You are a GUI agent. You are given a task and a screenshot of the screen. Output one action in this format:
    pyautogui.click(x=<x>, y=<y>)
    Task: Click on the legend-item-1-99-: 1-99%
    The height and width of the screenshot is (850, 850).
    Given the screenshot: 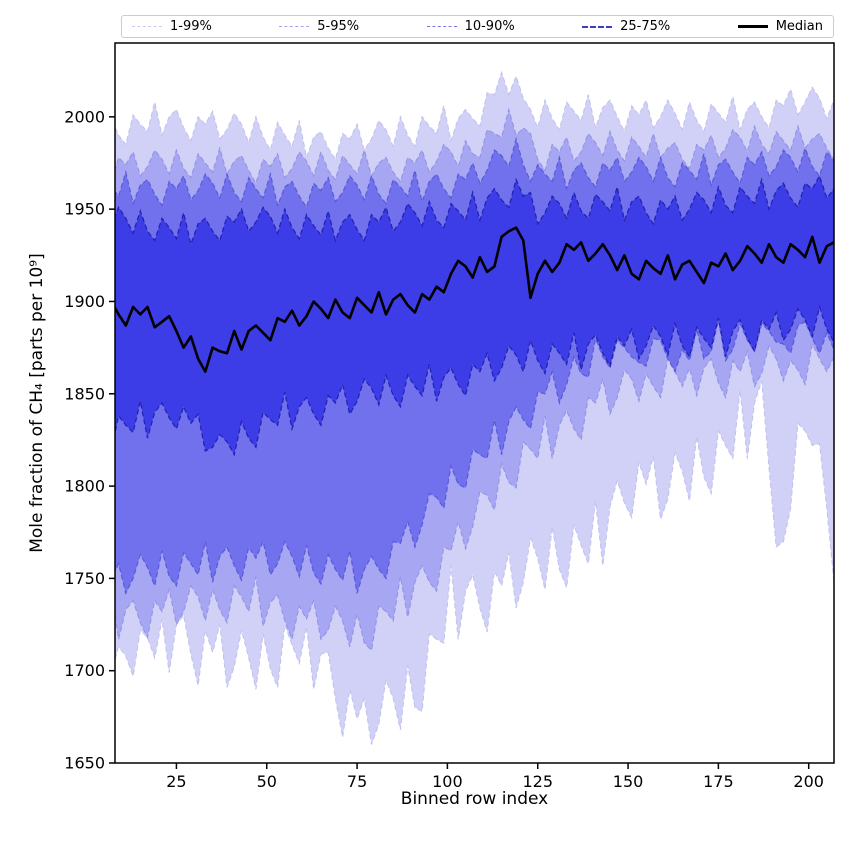 What is the action you would take?
    pyautogui.click(x=172, y=26)
    